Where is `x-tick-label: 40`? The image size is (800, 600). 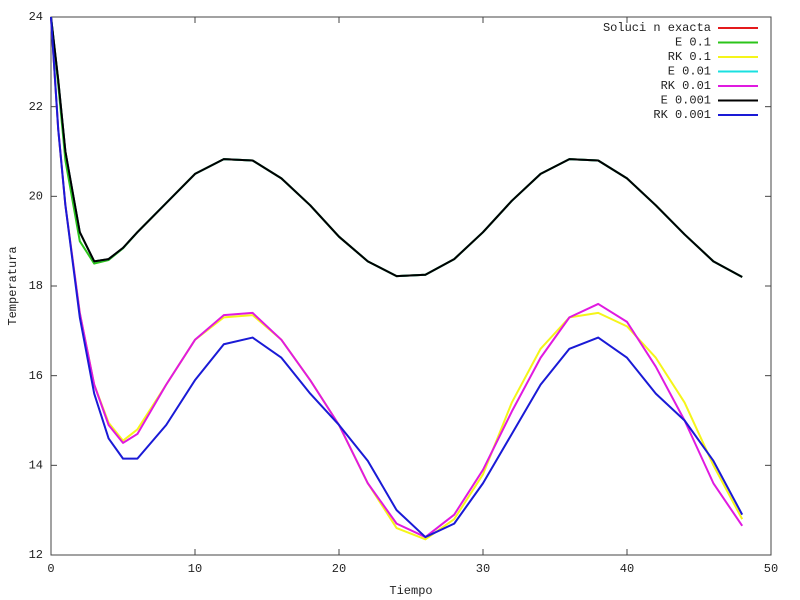
x-tick-label: 40 is located at coordinates (627, 569).